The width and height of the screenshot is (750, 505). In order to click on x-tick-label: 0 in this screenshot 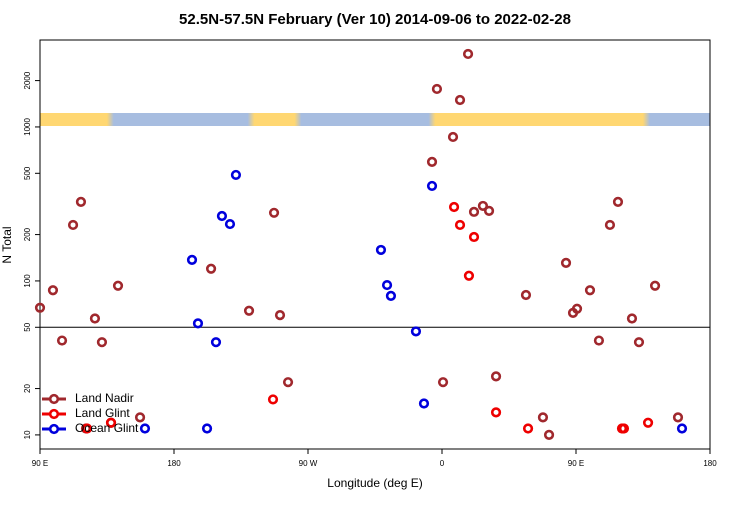, I will do `click(442, 463)`.